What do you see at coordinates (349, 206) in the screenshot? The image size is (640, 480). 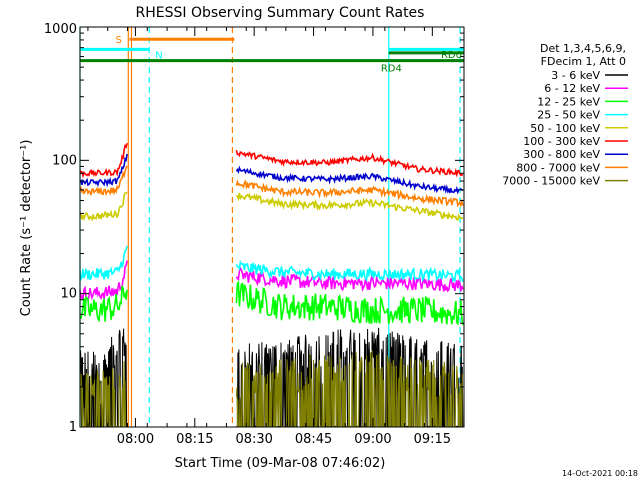 I see `series-4-post` at bounding box center [349, 206].